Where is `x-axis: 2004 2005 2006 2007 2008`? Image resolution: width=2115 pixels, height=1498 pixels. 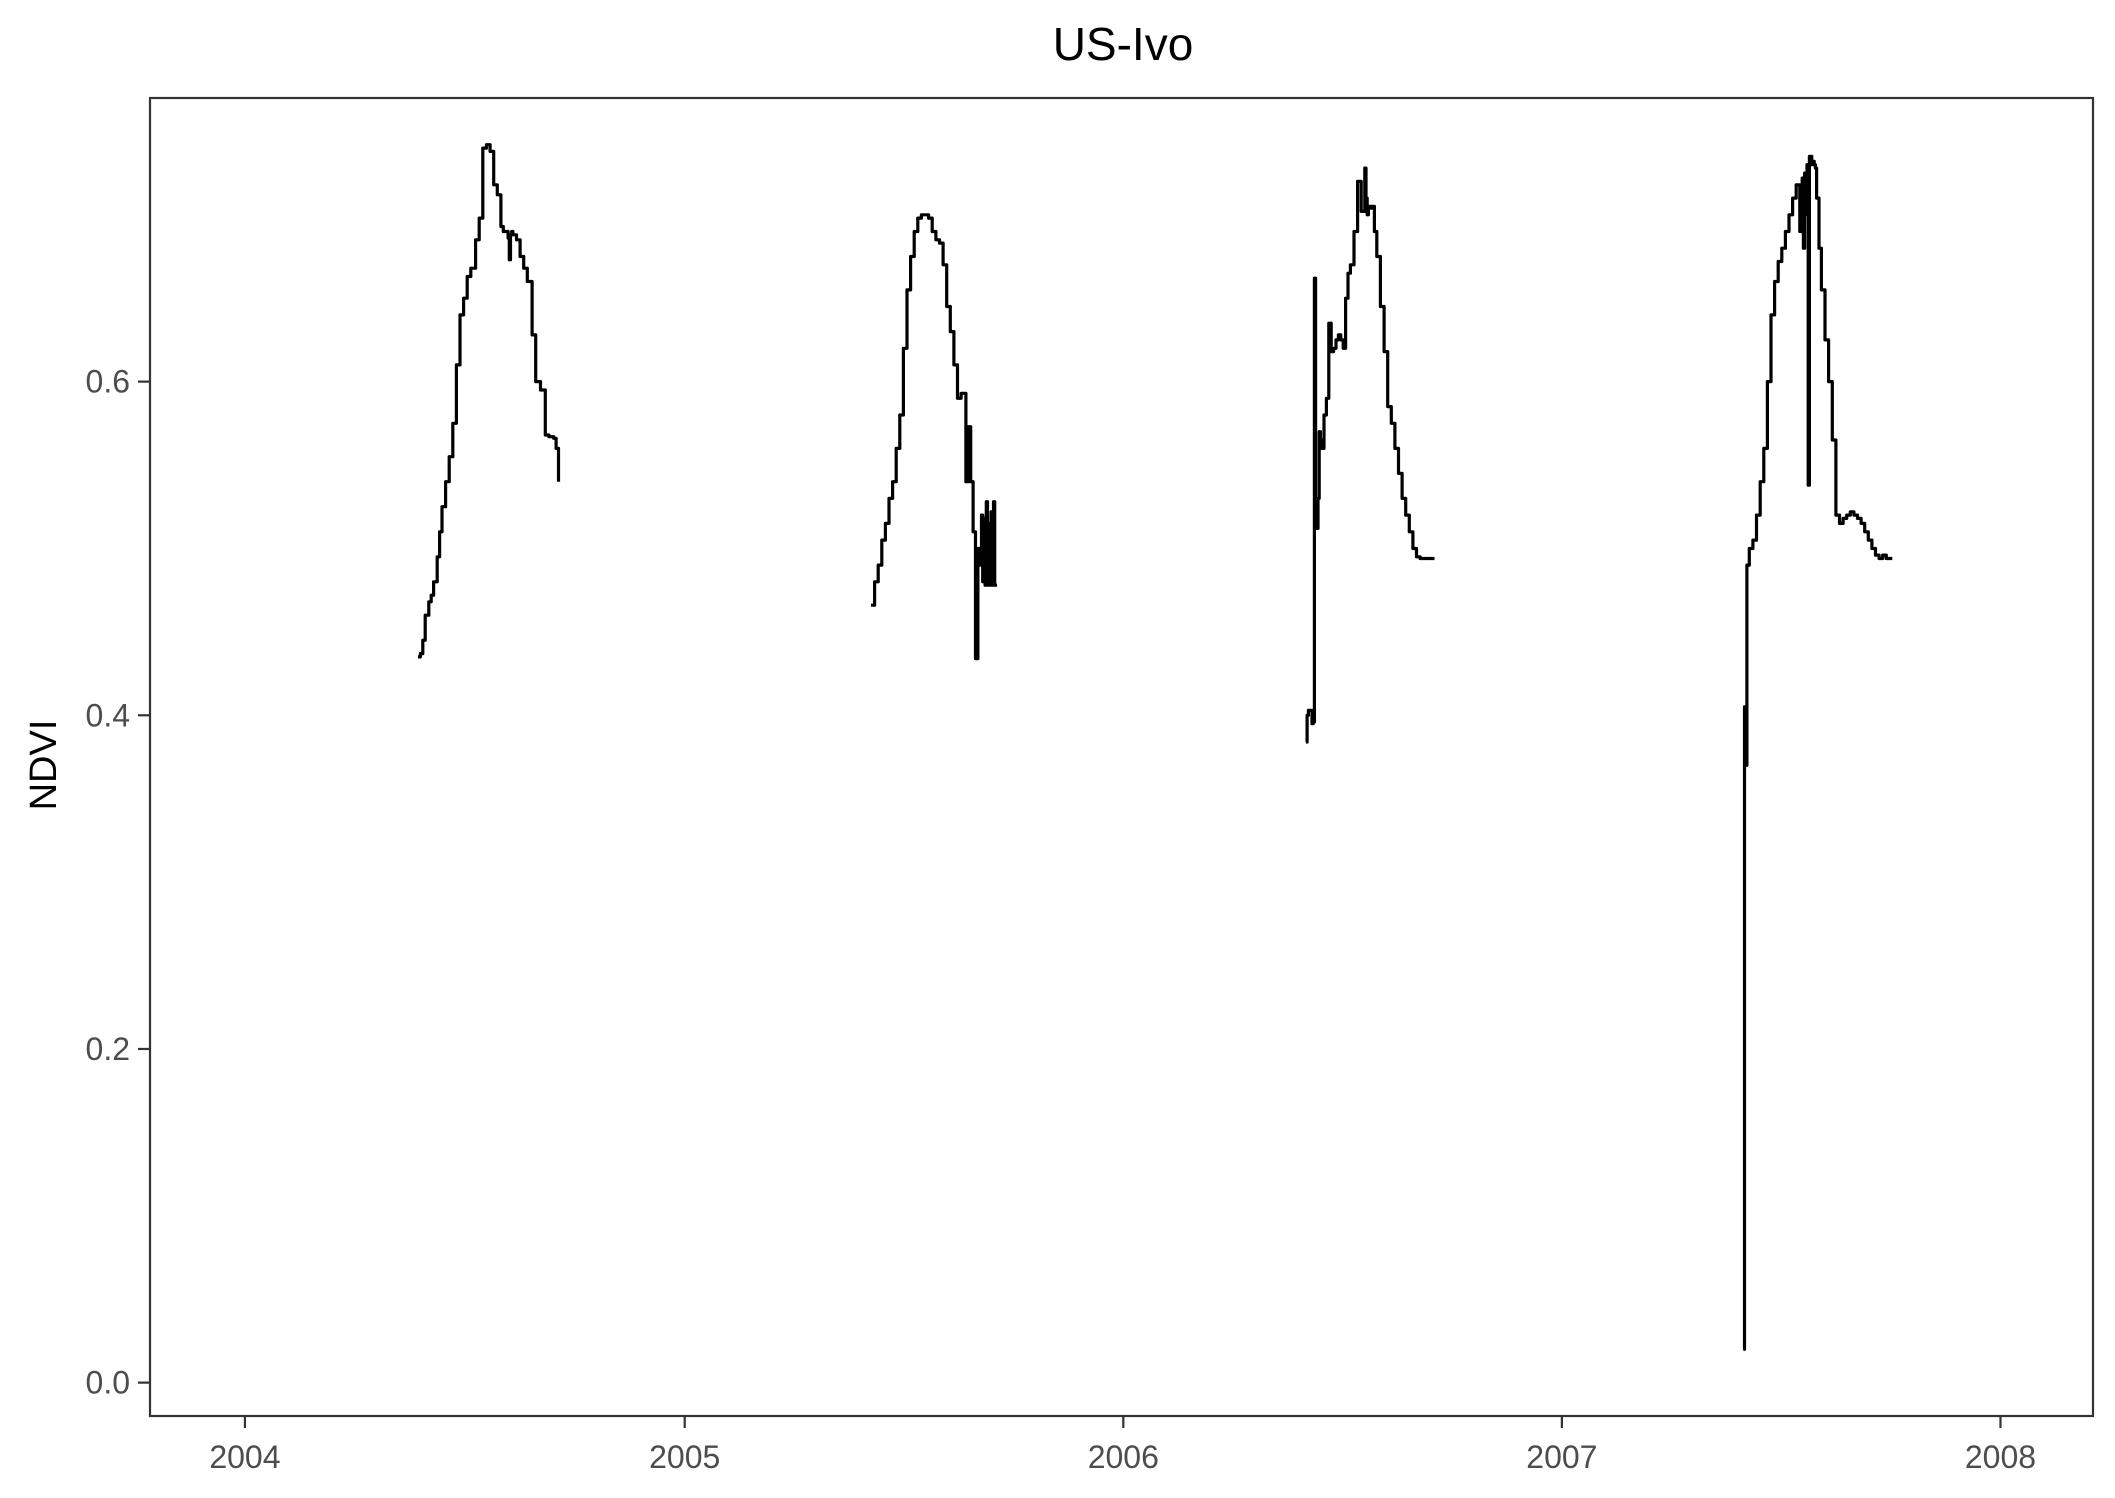 x-axis: 2004 2005 2006 2007 2008 is located at coordinates (1122, 1445).